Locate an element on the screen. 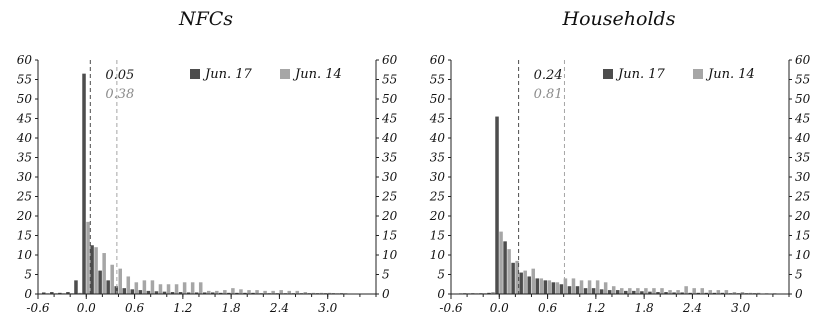 This screenshot has height=322, width=825. y-tick-label-left-6: 30 is located at coordinates (438, 177).